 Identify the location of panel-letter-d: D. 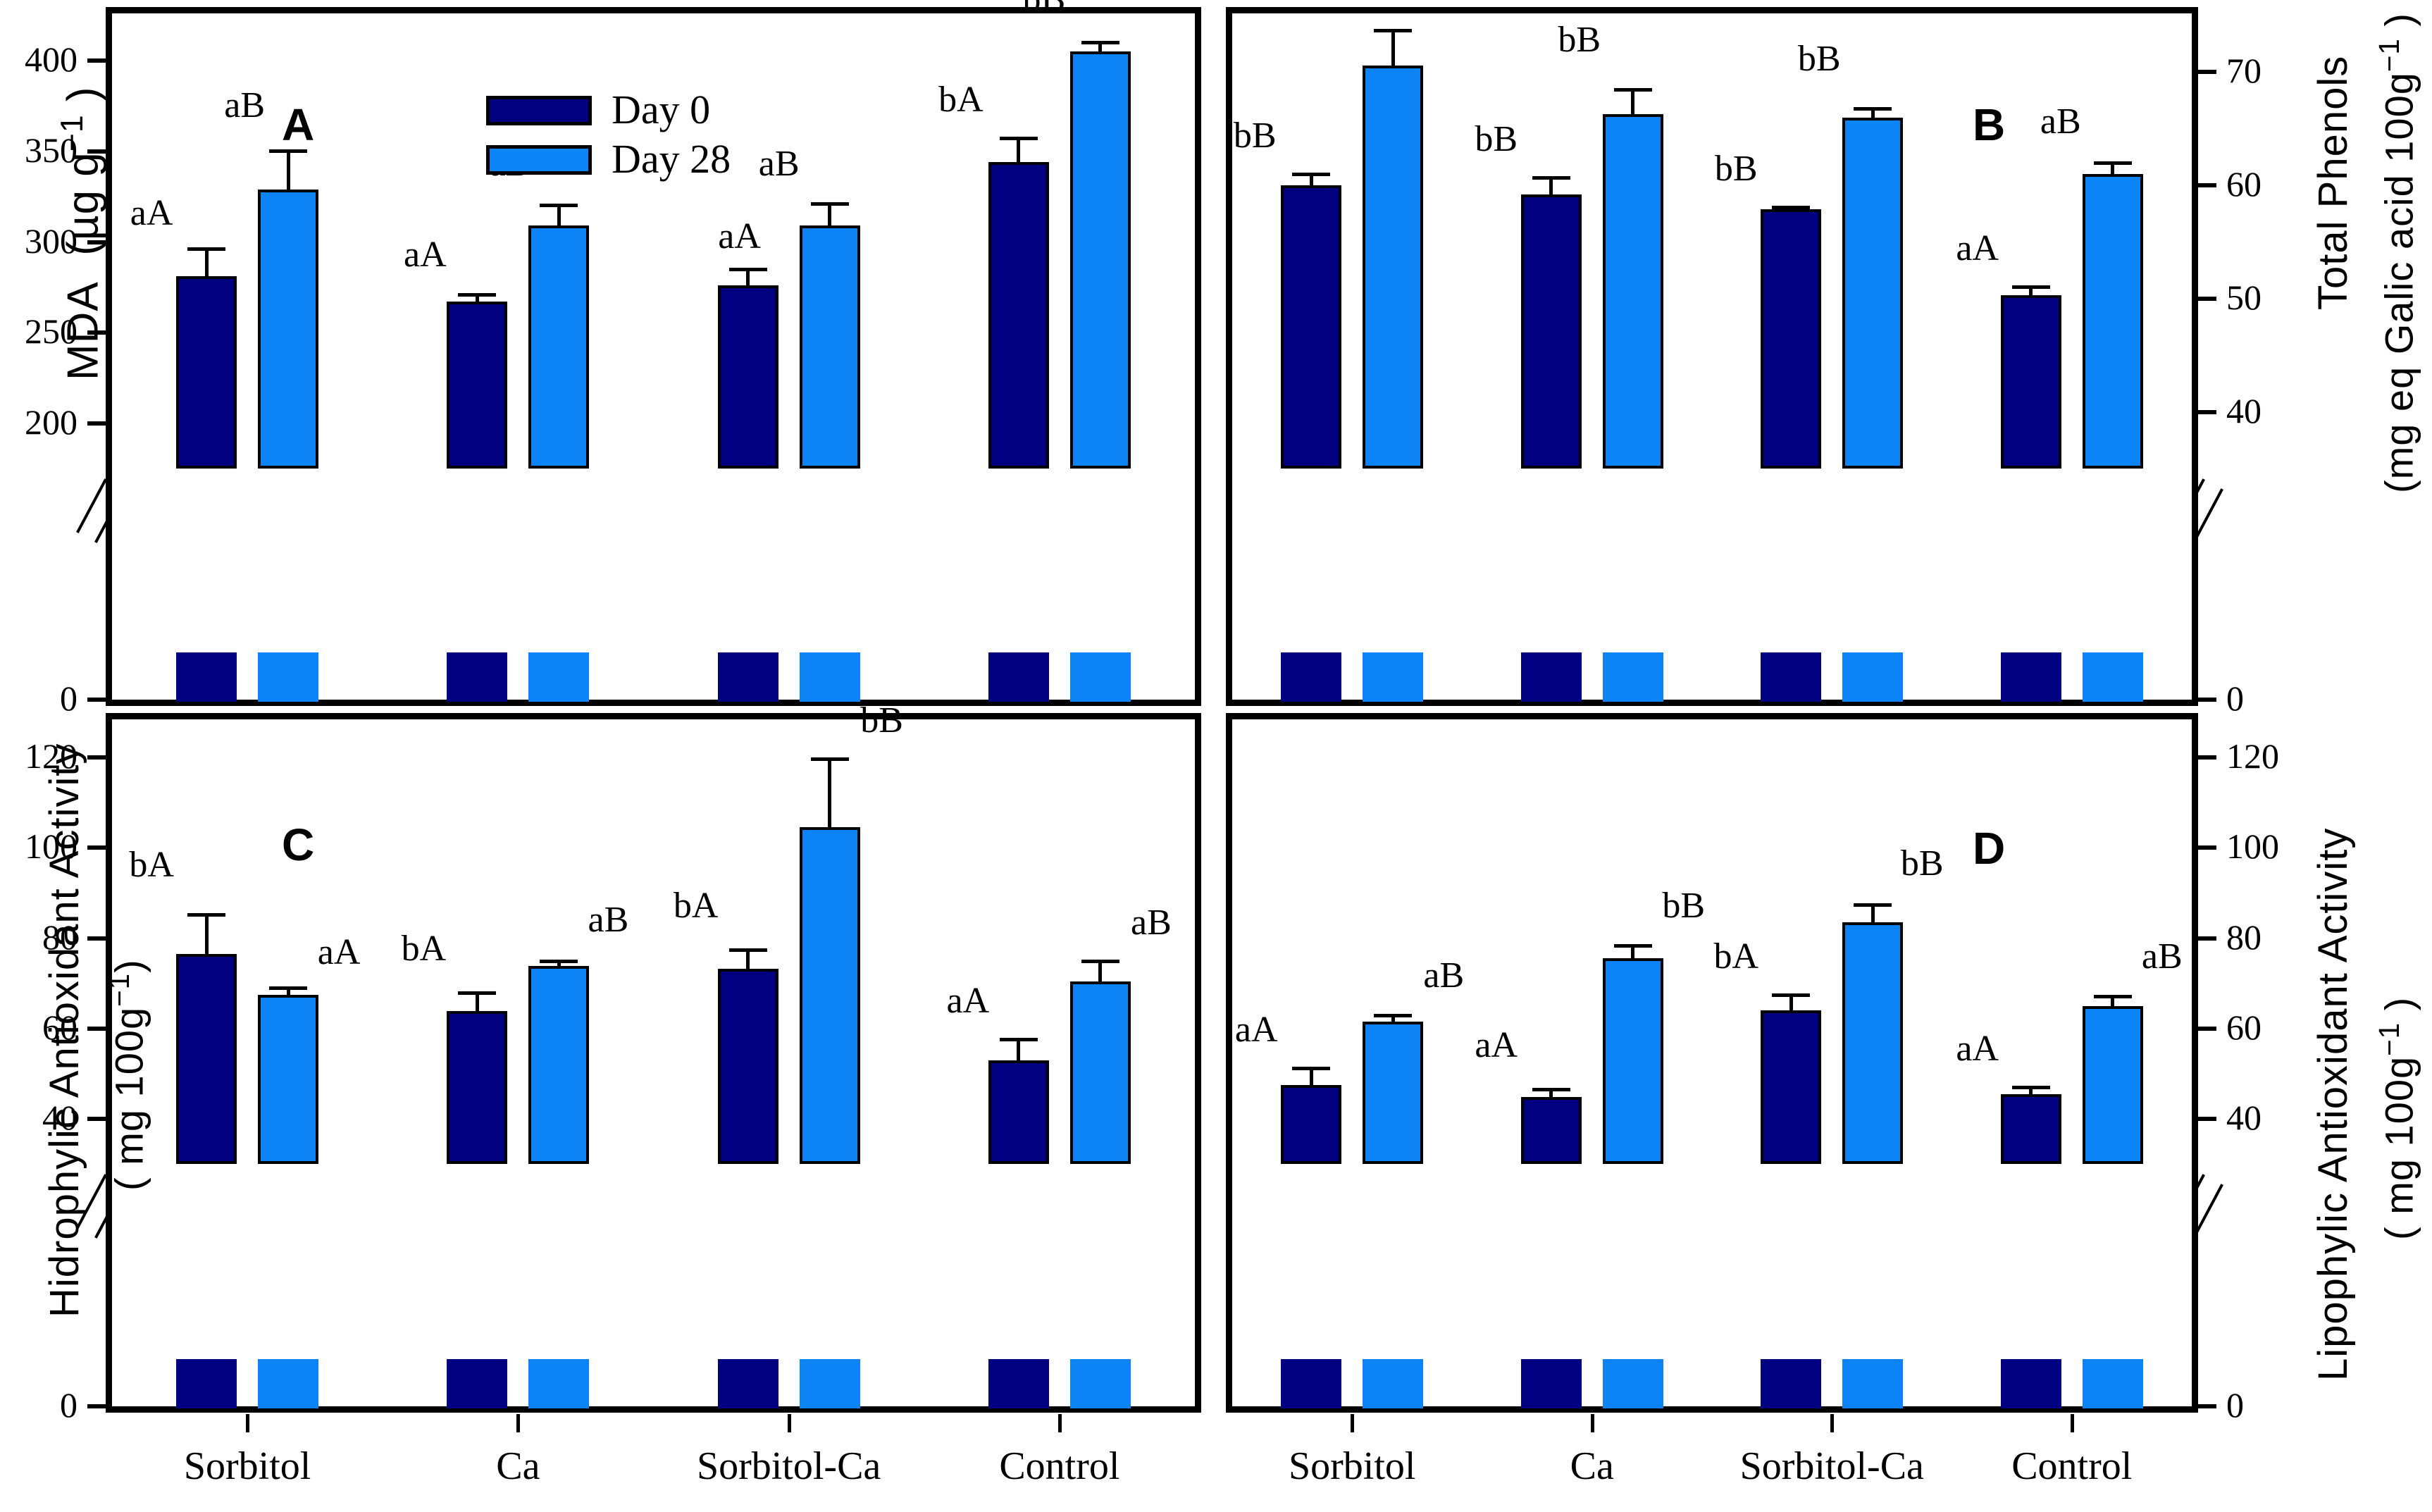
(1989, 848).